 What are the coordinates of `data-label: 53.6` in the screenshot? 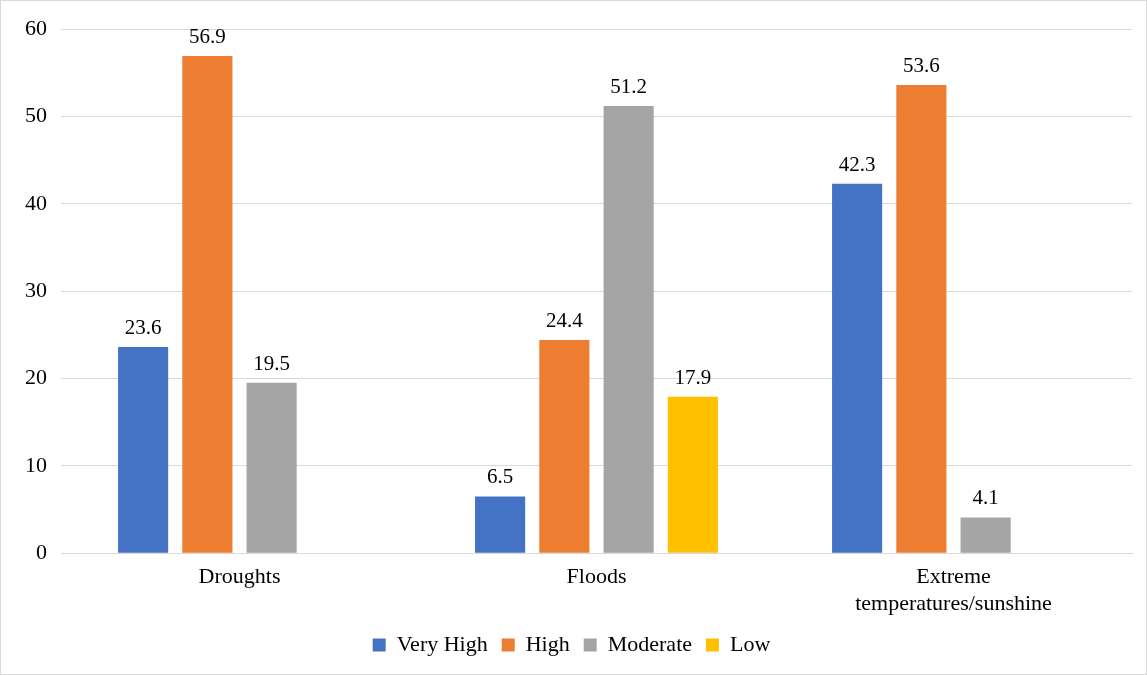 It's located at (921, 64).